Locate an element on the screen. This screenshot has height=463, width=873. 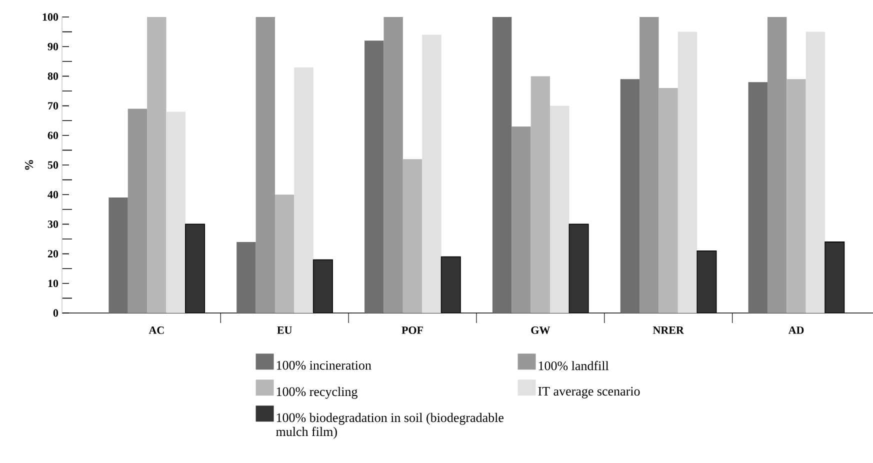
y-axis-title: % is located at coordinates (29, 165).